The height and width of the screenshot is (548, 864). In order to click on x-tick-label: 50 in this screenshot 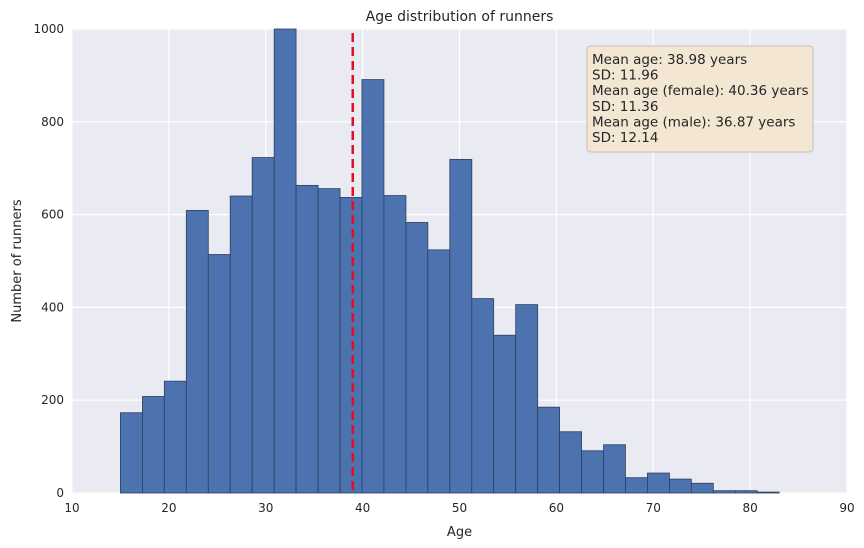, I will do `click(459, 508)`.